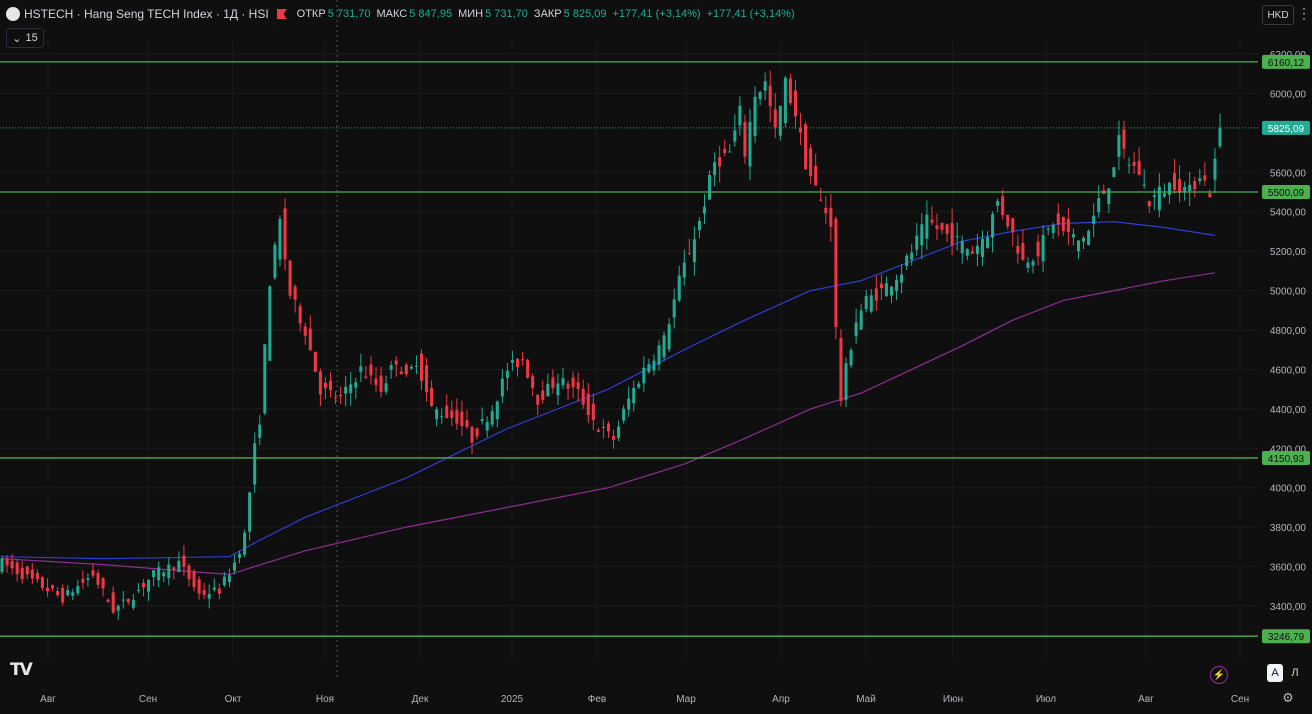 Image resolution: width=1312 pixels, height=714 pixels. What do you see at coordinates (1288, 410) in the screenshot?
I see `y-tick-label: 4400,00` at bounding box center [1288, 410].